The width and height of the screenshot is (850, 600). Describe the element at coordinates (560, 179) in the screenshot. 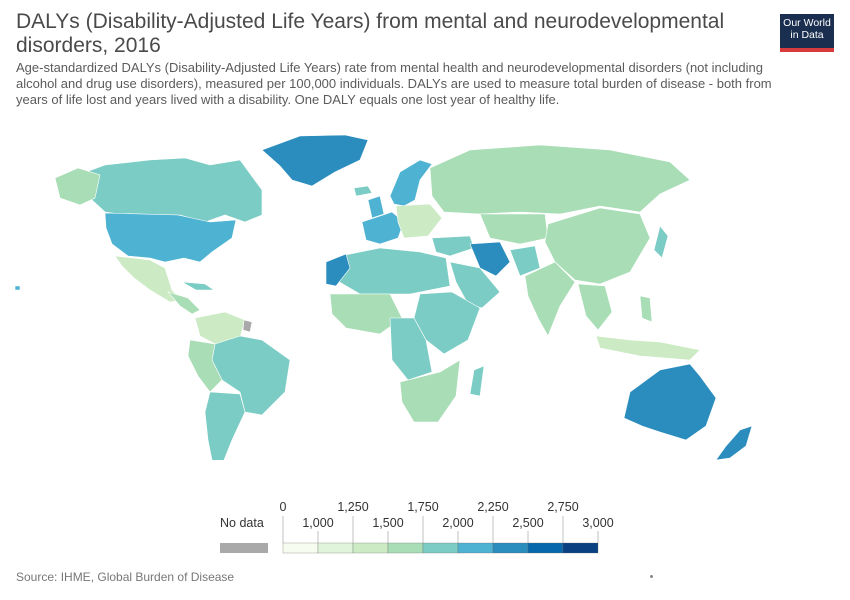

I see `region-russia` at that location.